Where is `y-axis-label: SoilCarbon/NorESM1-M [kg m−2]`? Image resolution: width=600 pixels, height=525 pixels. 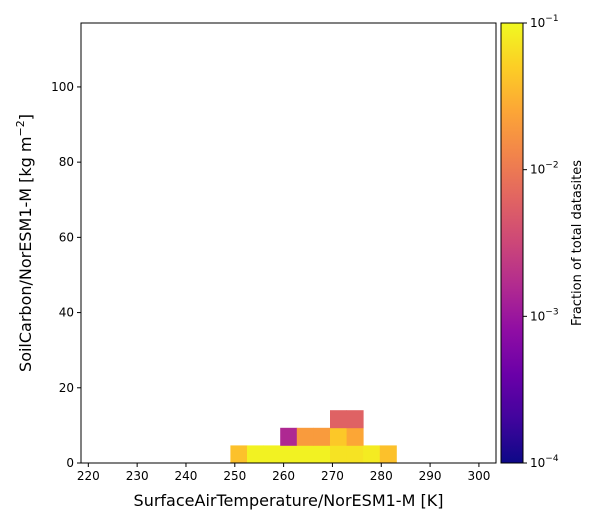
y-axis-label: SoilCarbon/NorESM1-M [kg m−2] is located at coordinates (24, 243).